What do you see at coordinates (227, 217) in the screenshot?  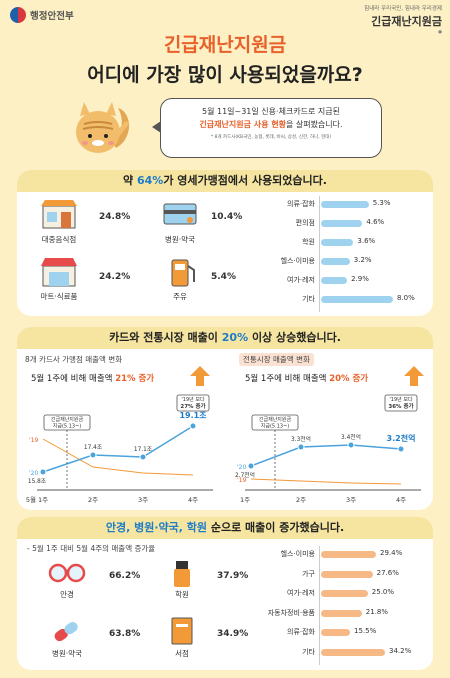 I see `stat-value: 10.4%` at bounding box center [227, 217].